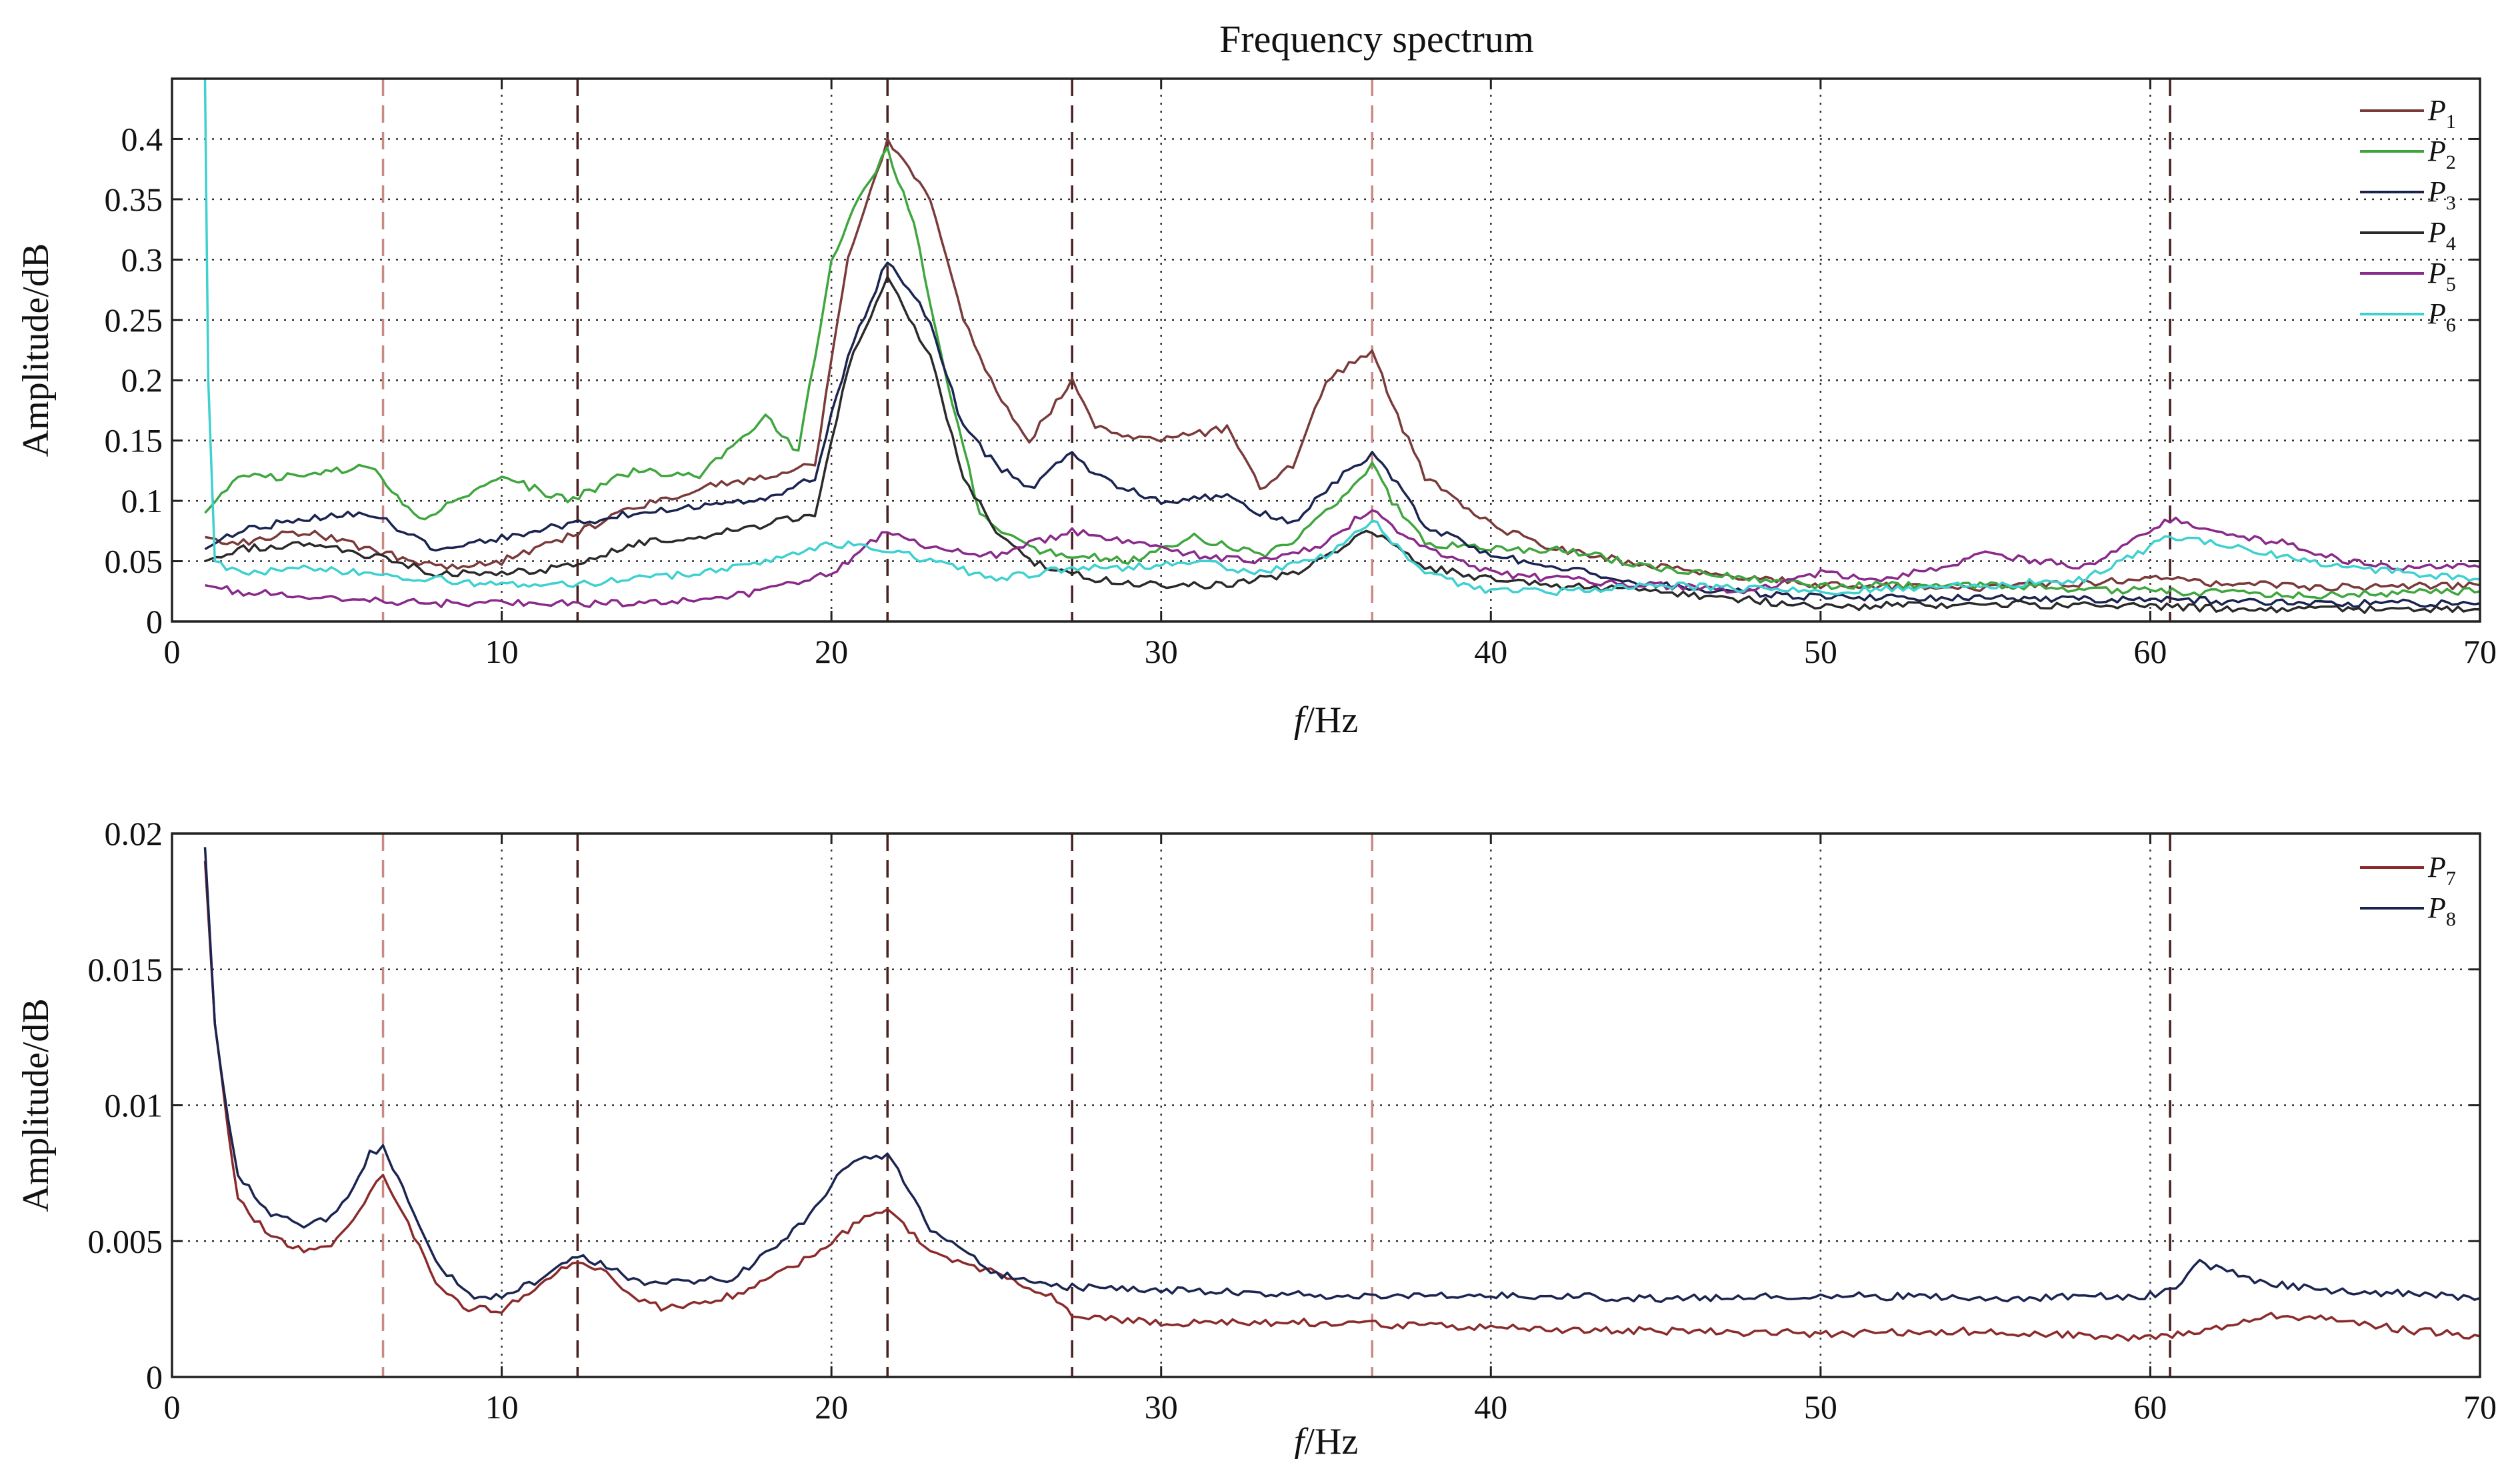 Image resolution: width=2520 pixels, height=1459 pixels. What do you see at coordinates (2408, 276) in the screenshot?
I see `legend-entry-p5: P5` at bounding box center [2408, 276].